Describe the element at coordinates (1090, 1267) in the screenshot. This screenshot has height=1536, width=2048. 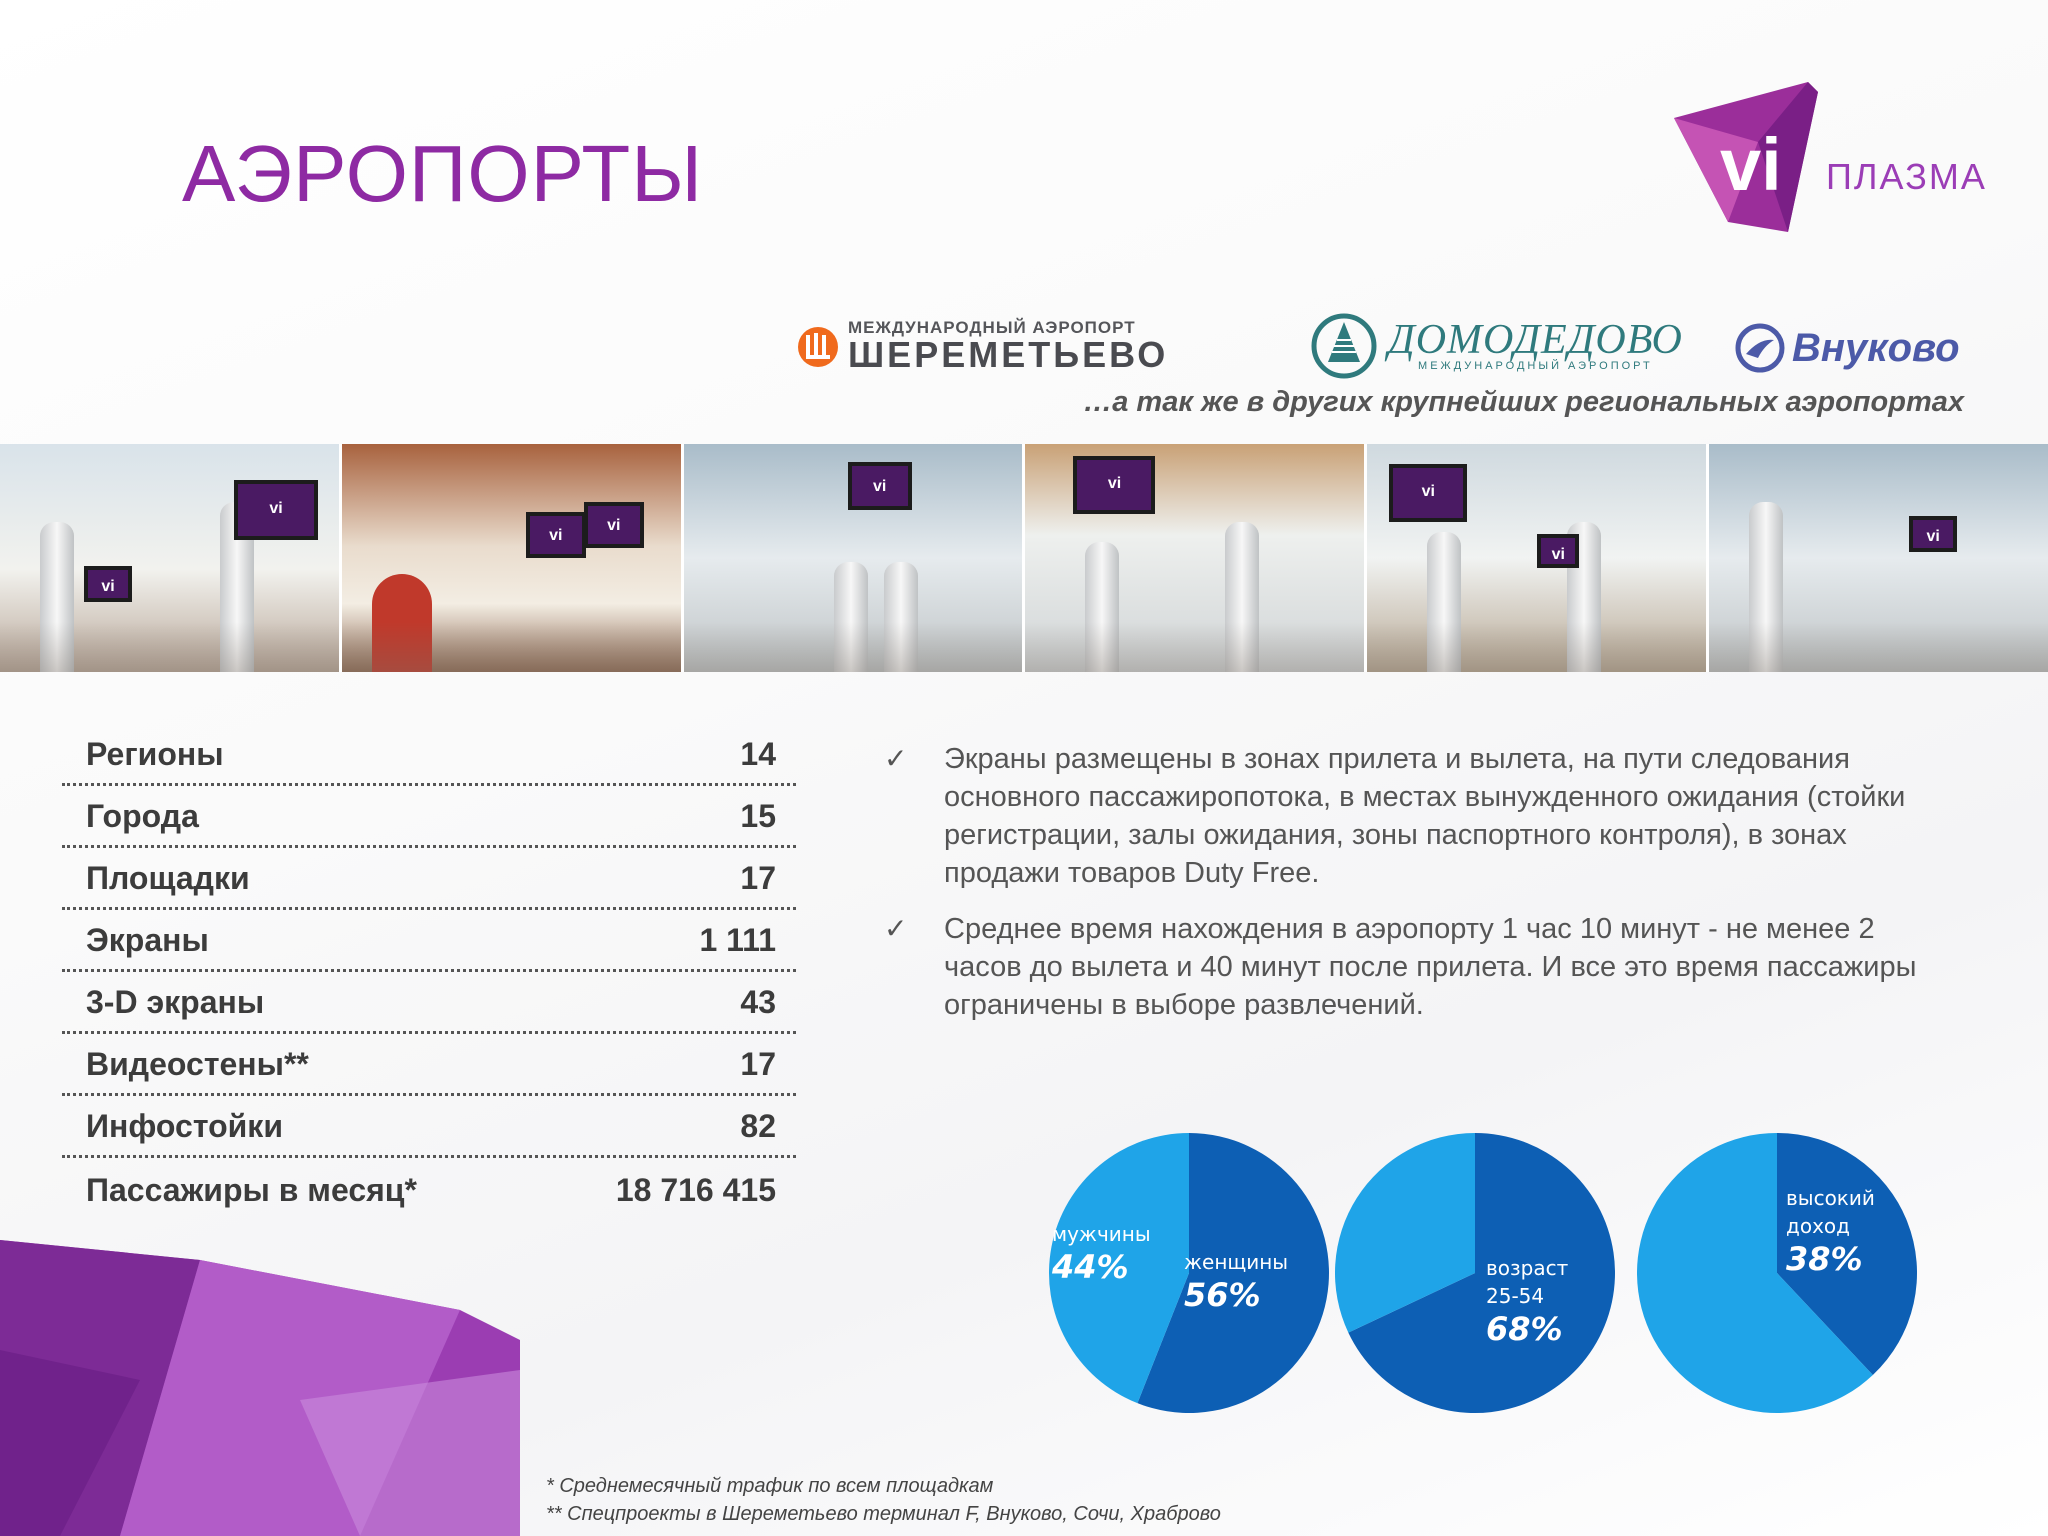
I see `pie-value-men: 44%` at that location.